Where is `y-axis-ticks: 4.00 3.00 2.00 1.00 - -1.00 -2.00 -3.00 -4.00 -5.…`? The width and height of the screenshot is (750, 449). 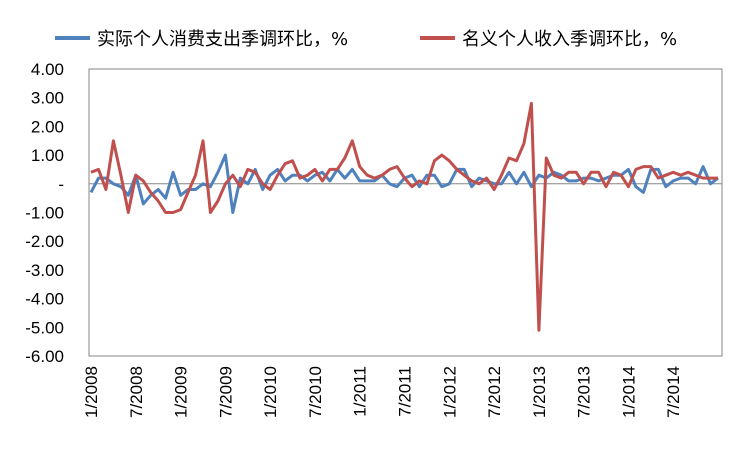 y-axis-ticks: 4.00 3.00 2.00 1.00 - -1.00 -2.00 -3.00 -4.00 -5.… is located at coordinates (44, 213).